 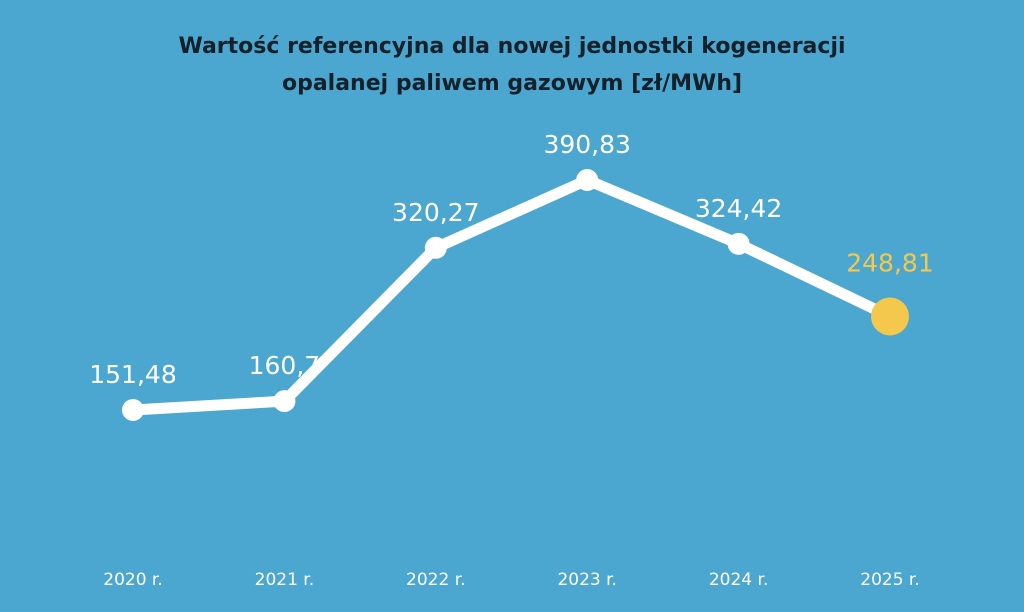 What do you see at coordinates (738, 208) in the screenshot?
I see `data-label-5: 324,42` at bounding box center [738, 208].